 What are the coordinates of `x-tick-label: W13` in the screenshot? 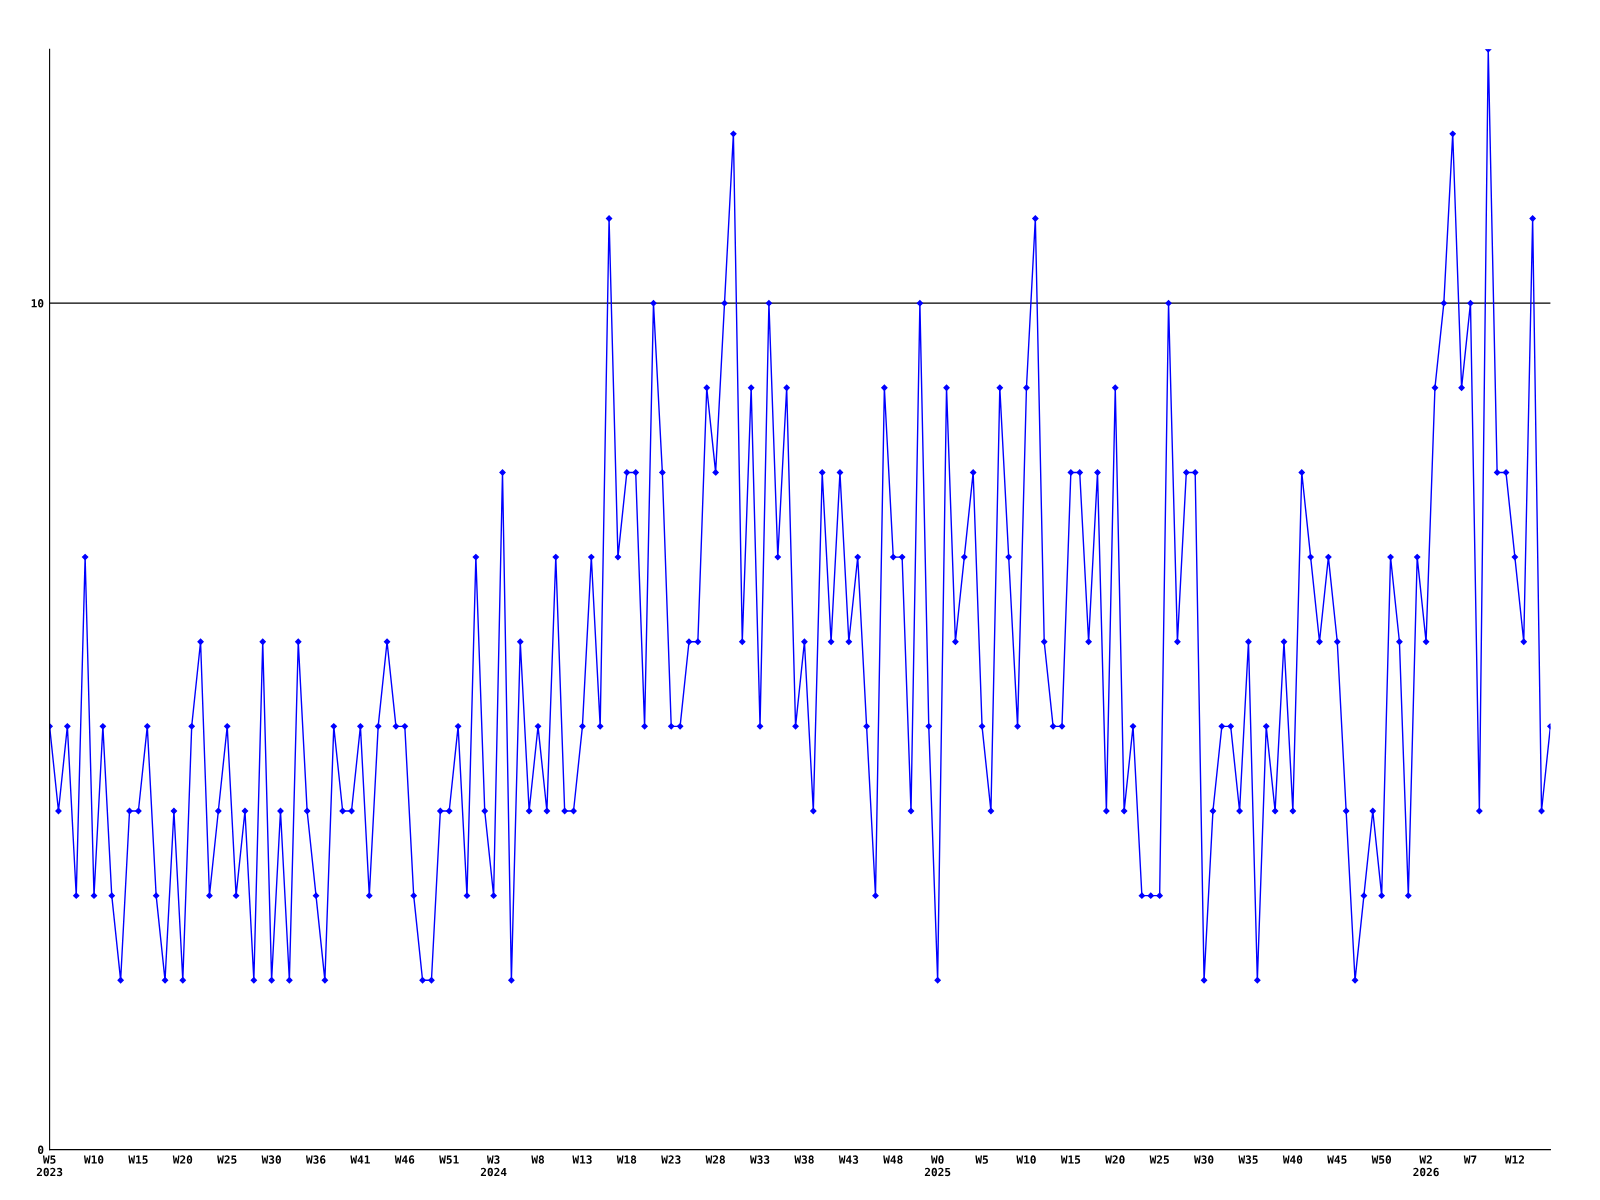 It's located at (582, 1159).